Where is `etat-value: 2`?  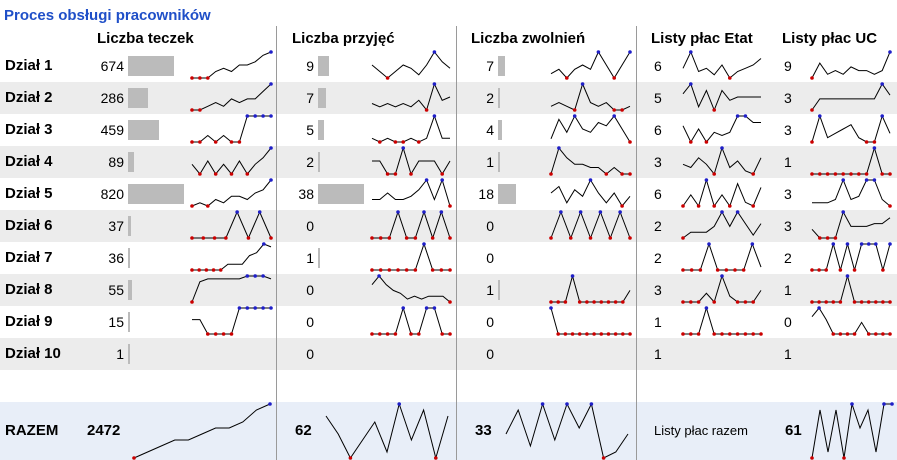
etat-value: 2 is located at coordinates (658, 226).